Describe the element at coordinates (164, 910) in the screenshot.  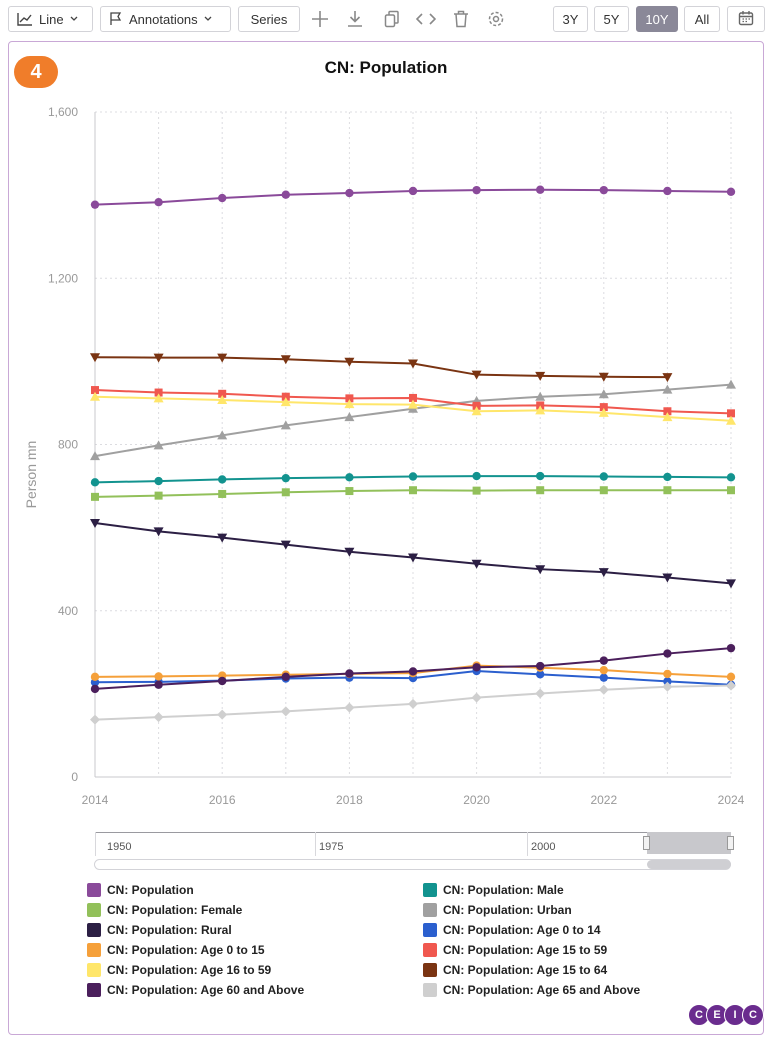
I see `legend-item: CN: Population: Female` at that location.